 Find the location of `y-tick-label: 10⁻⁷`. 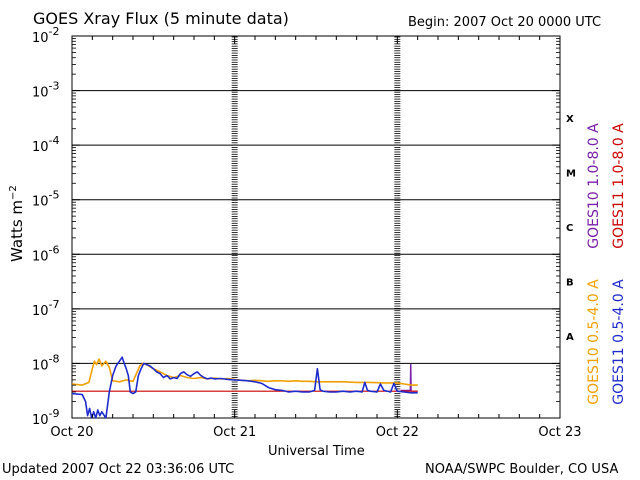

y-tick-label: 10⁻⁷ is located at coordinates (46, 308).